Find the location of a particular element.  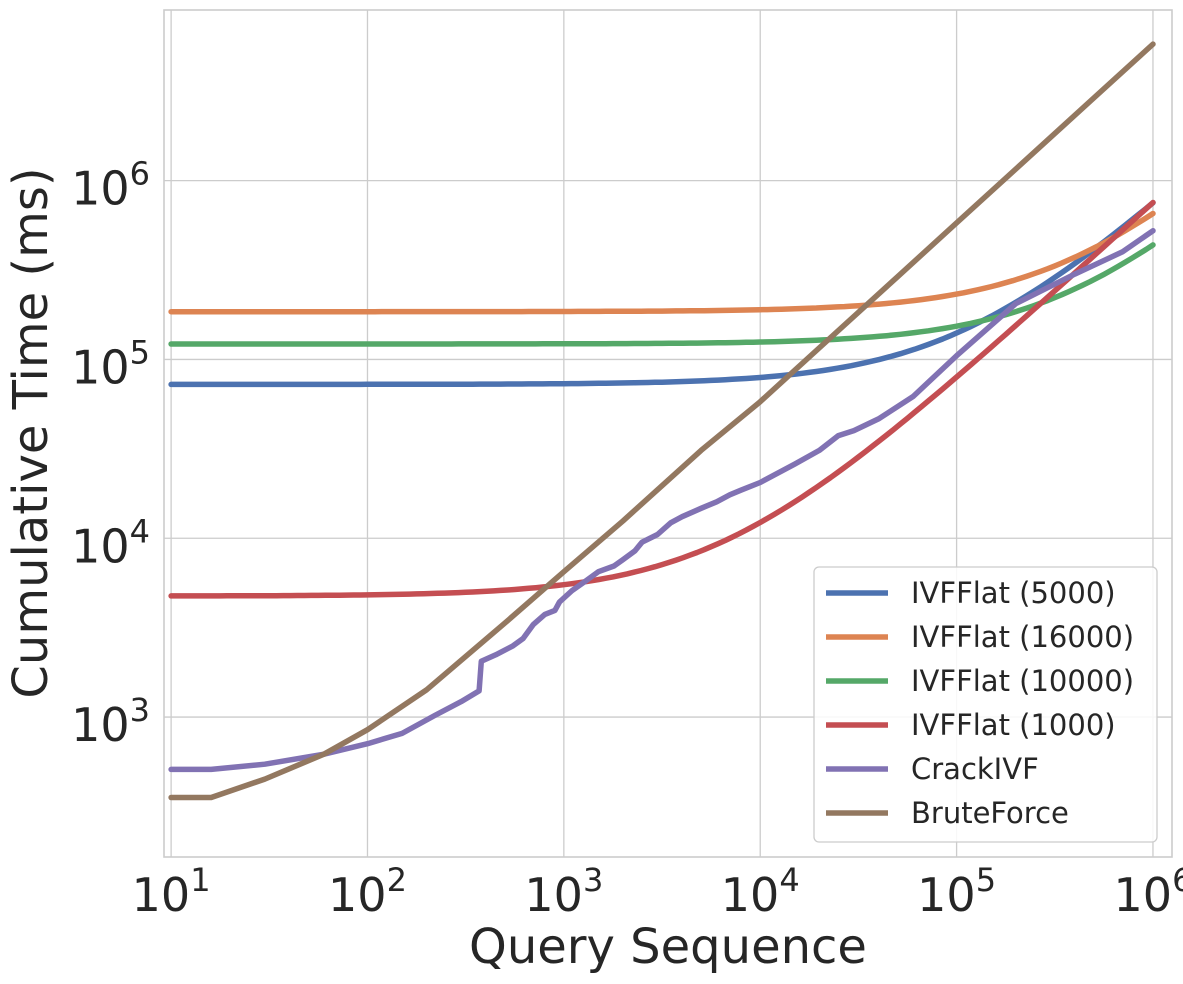

x-axis-label: Query Sequence is located at coordinates (668, 947).